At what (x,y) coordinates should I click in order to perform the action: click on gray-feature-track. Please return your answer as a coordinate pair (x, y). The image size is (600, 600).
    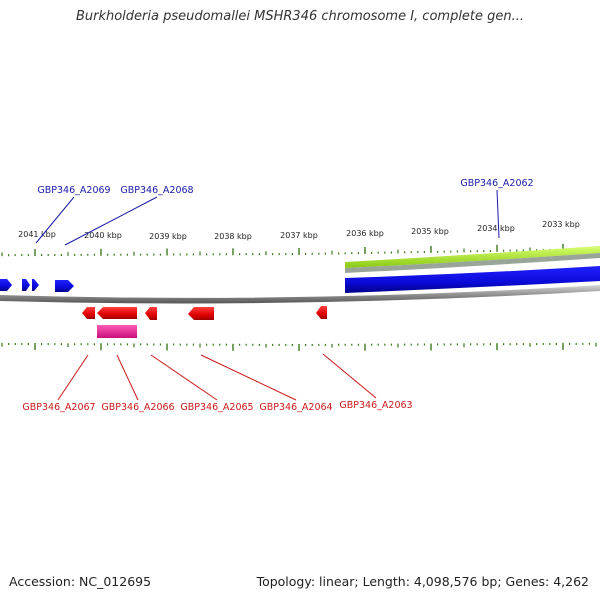
    Looking at the image, I should click on (472, 263).